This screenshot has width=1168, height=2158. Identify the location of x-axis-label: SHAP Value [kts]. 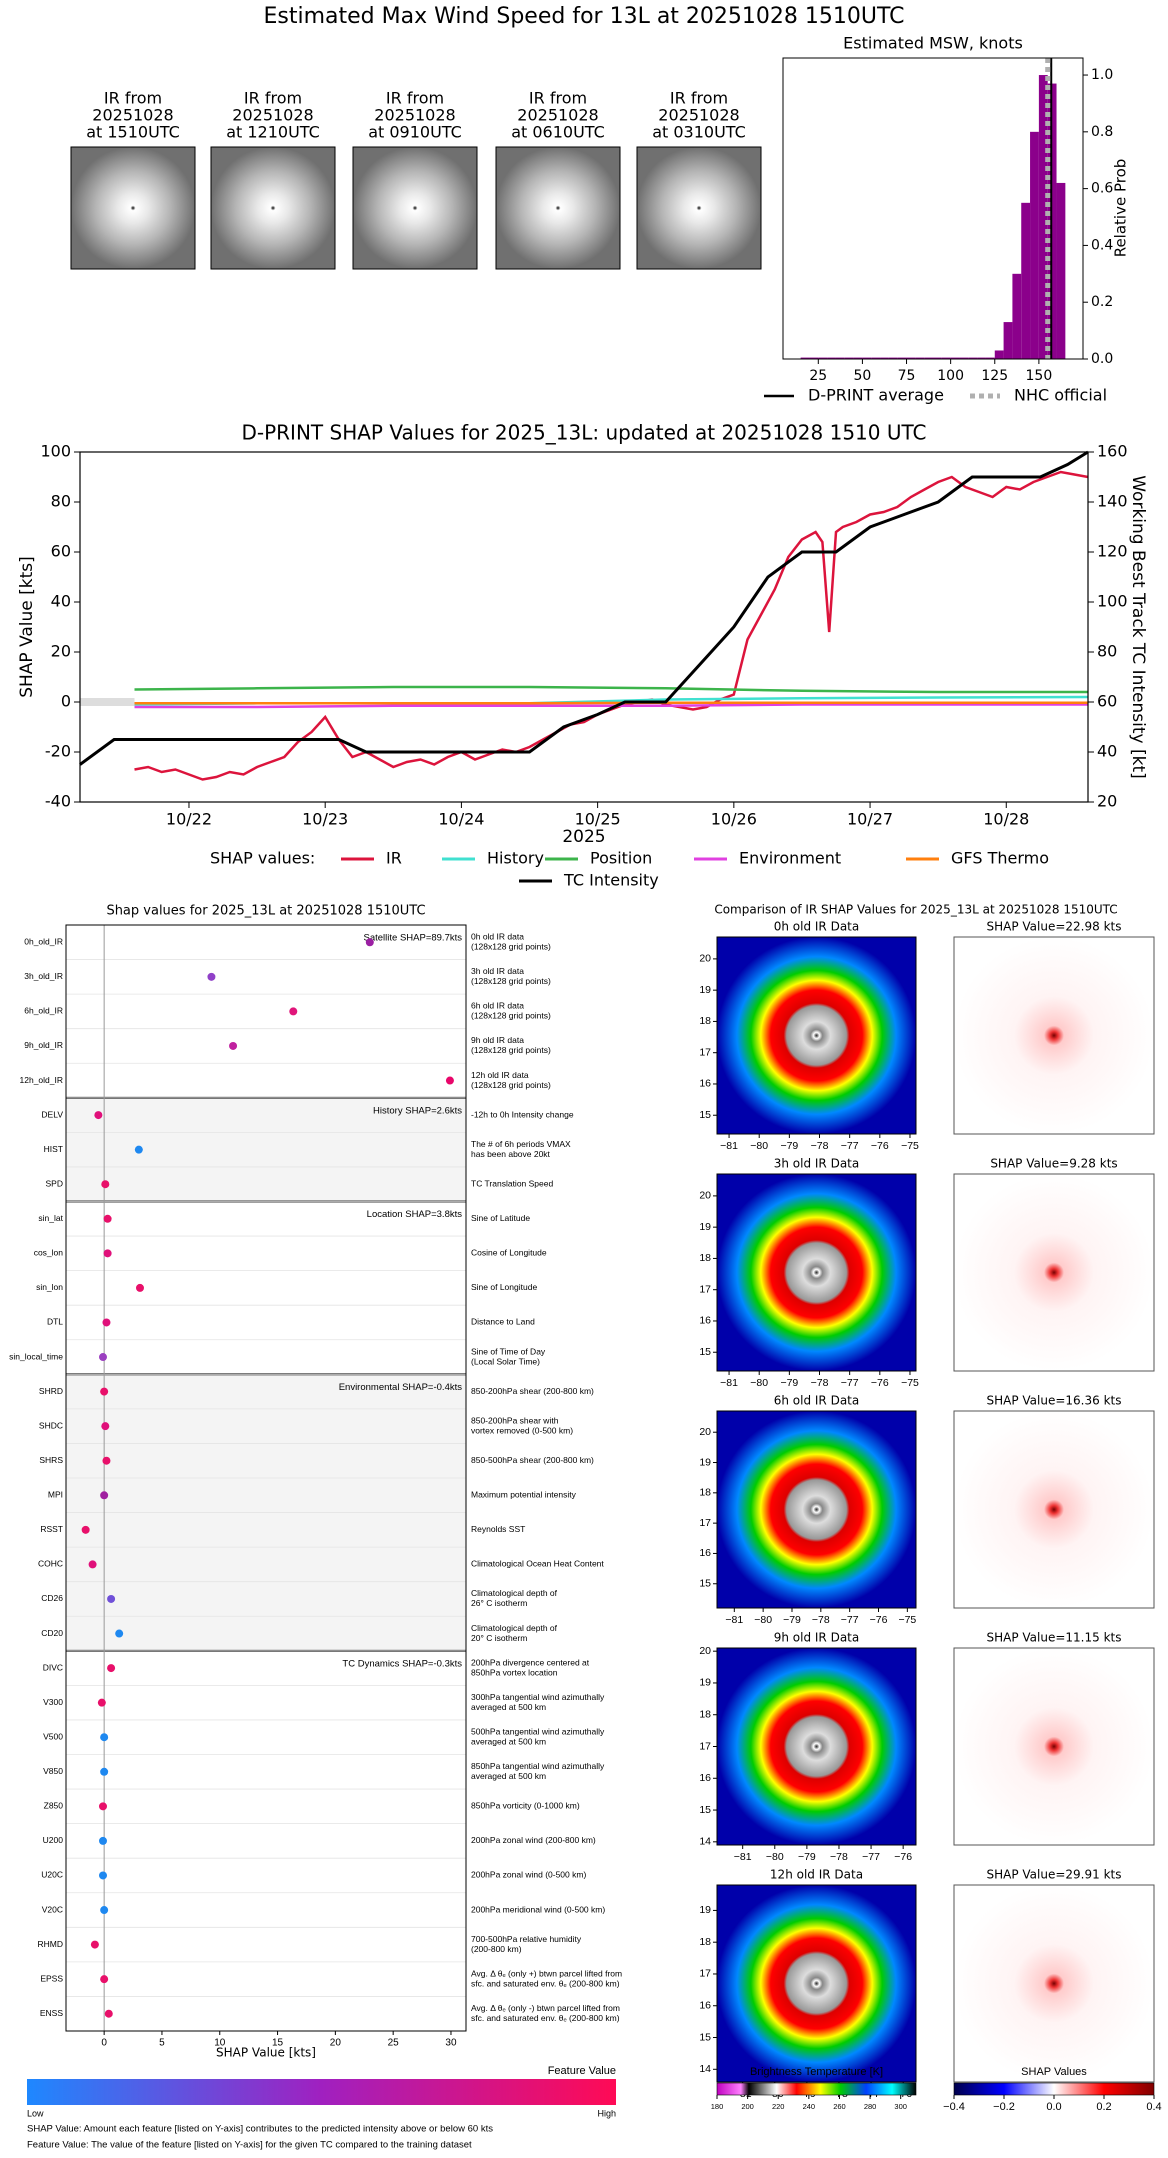
(266, 2053).